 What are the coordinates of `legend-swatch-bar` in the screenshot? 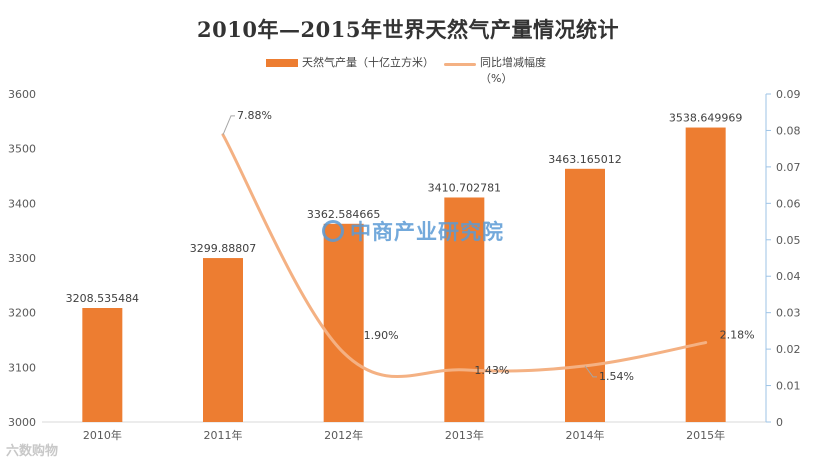 It's located at (282, 63).